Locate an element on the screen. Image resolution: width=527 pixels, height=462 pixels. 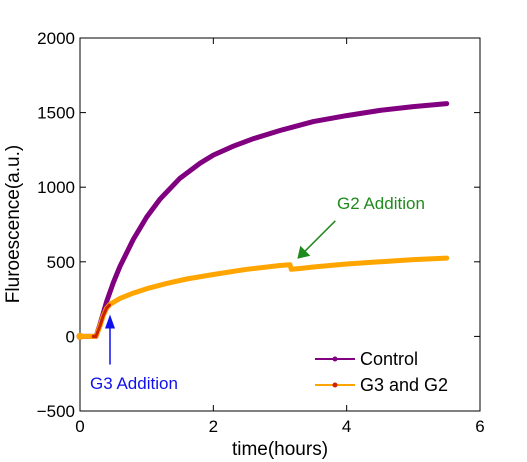
y-axis-title: Fluroescence(a.u.) is located at coordinates (13, 224).